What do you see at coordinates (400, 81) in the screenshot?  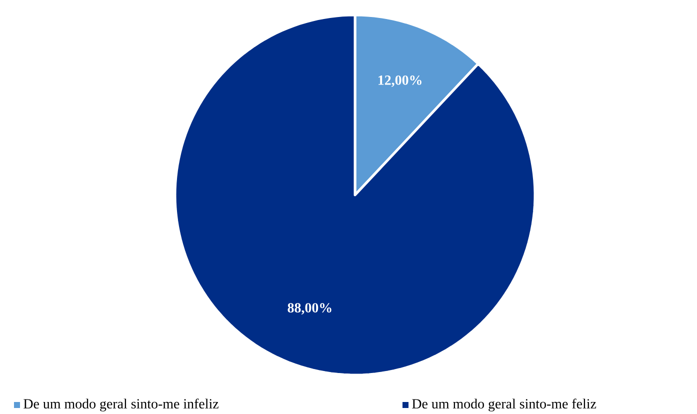 I see `data-label: 12,00%` at bounding box center [400, 81].